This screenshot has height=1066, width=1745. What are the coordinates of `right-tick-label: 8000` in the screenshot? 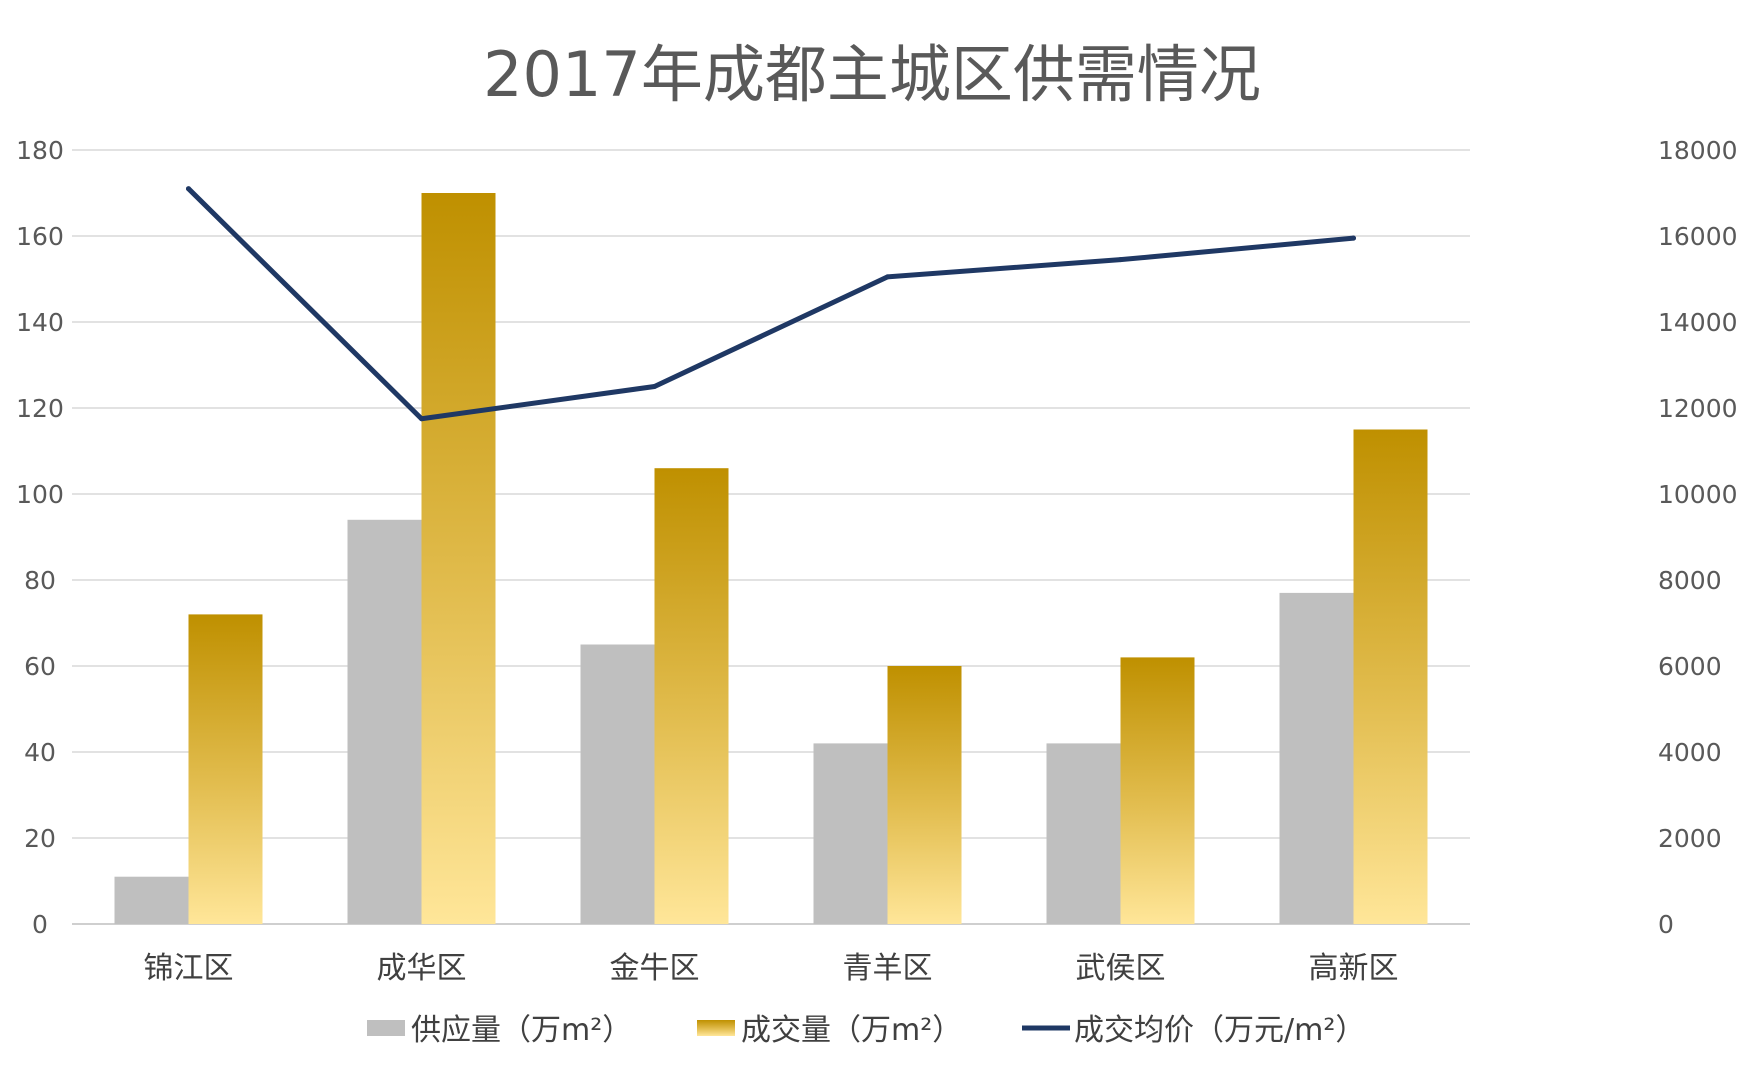 It's located at (1690, 580).